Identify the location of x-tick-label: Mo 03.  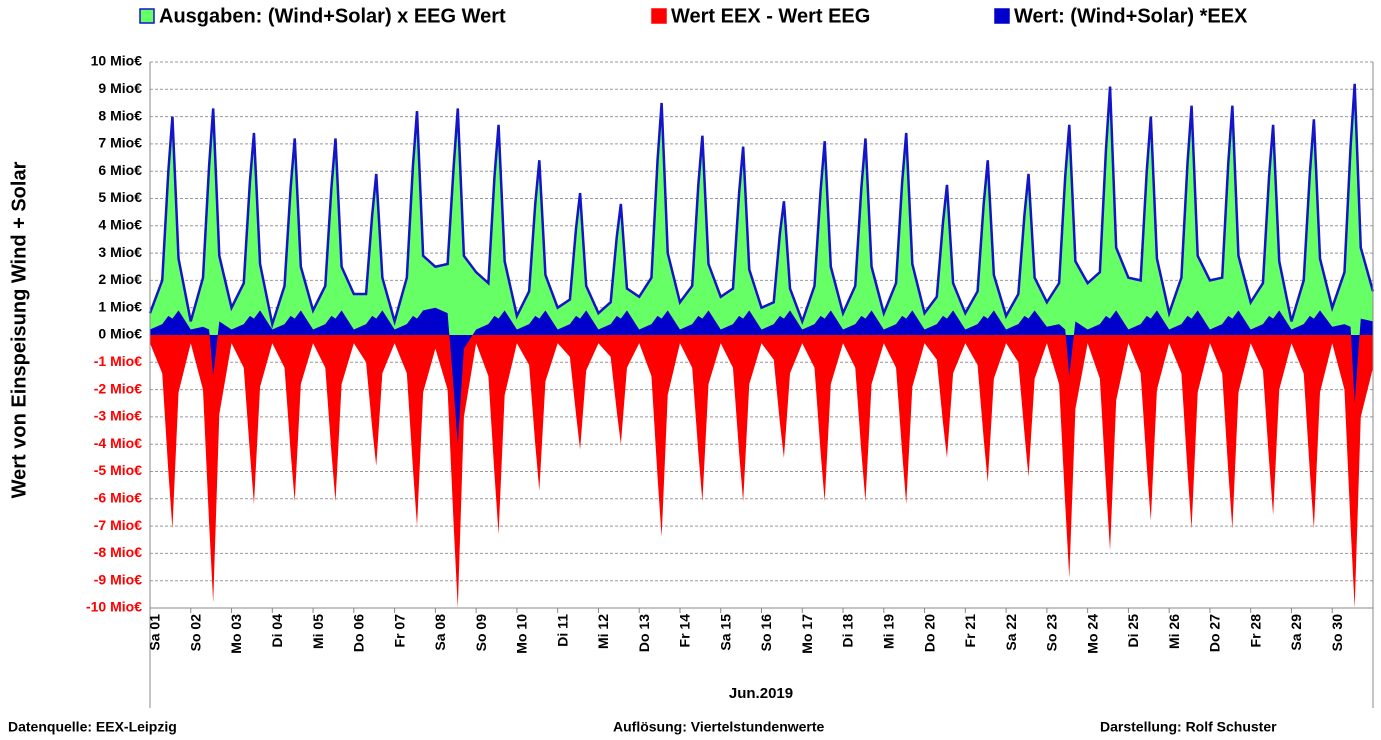
(236, 634).